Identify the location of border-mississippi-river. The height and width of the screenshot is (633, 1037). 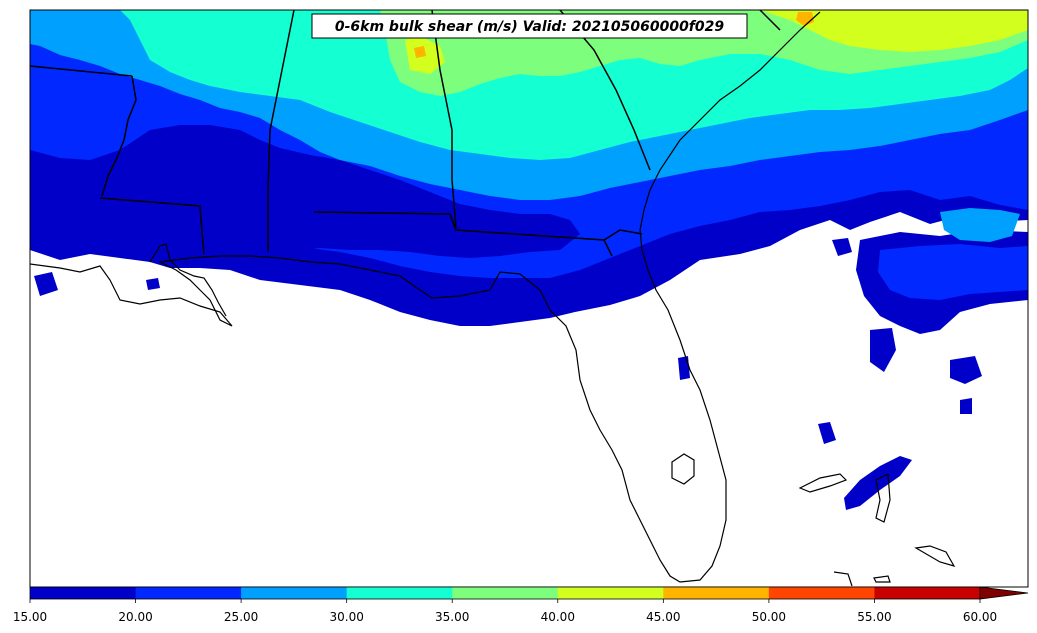
(119, 136).